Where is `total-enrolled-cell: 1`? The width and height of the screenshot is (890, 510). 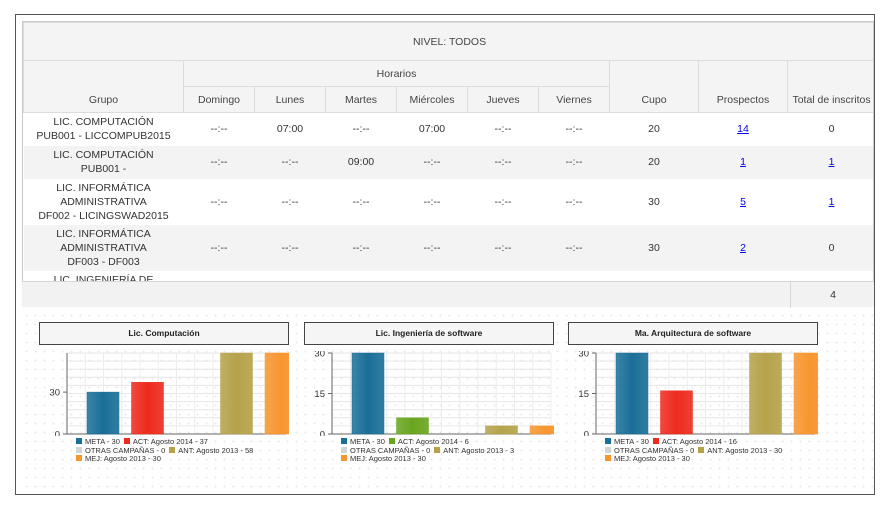
total-enrolled-cell: 1 is located at coordinates (831, 202).